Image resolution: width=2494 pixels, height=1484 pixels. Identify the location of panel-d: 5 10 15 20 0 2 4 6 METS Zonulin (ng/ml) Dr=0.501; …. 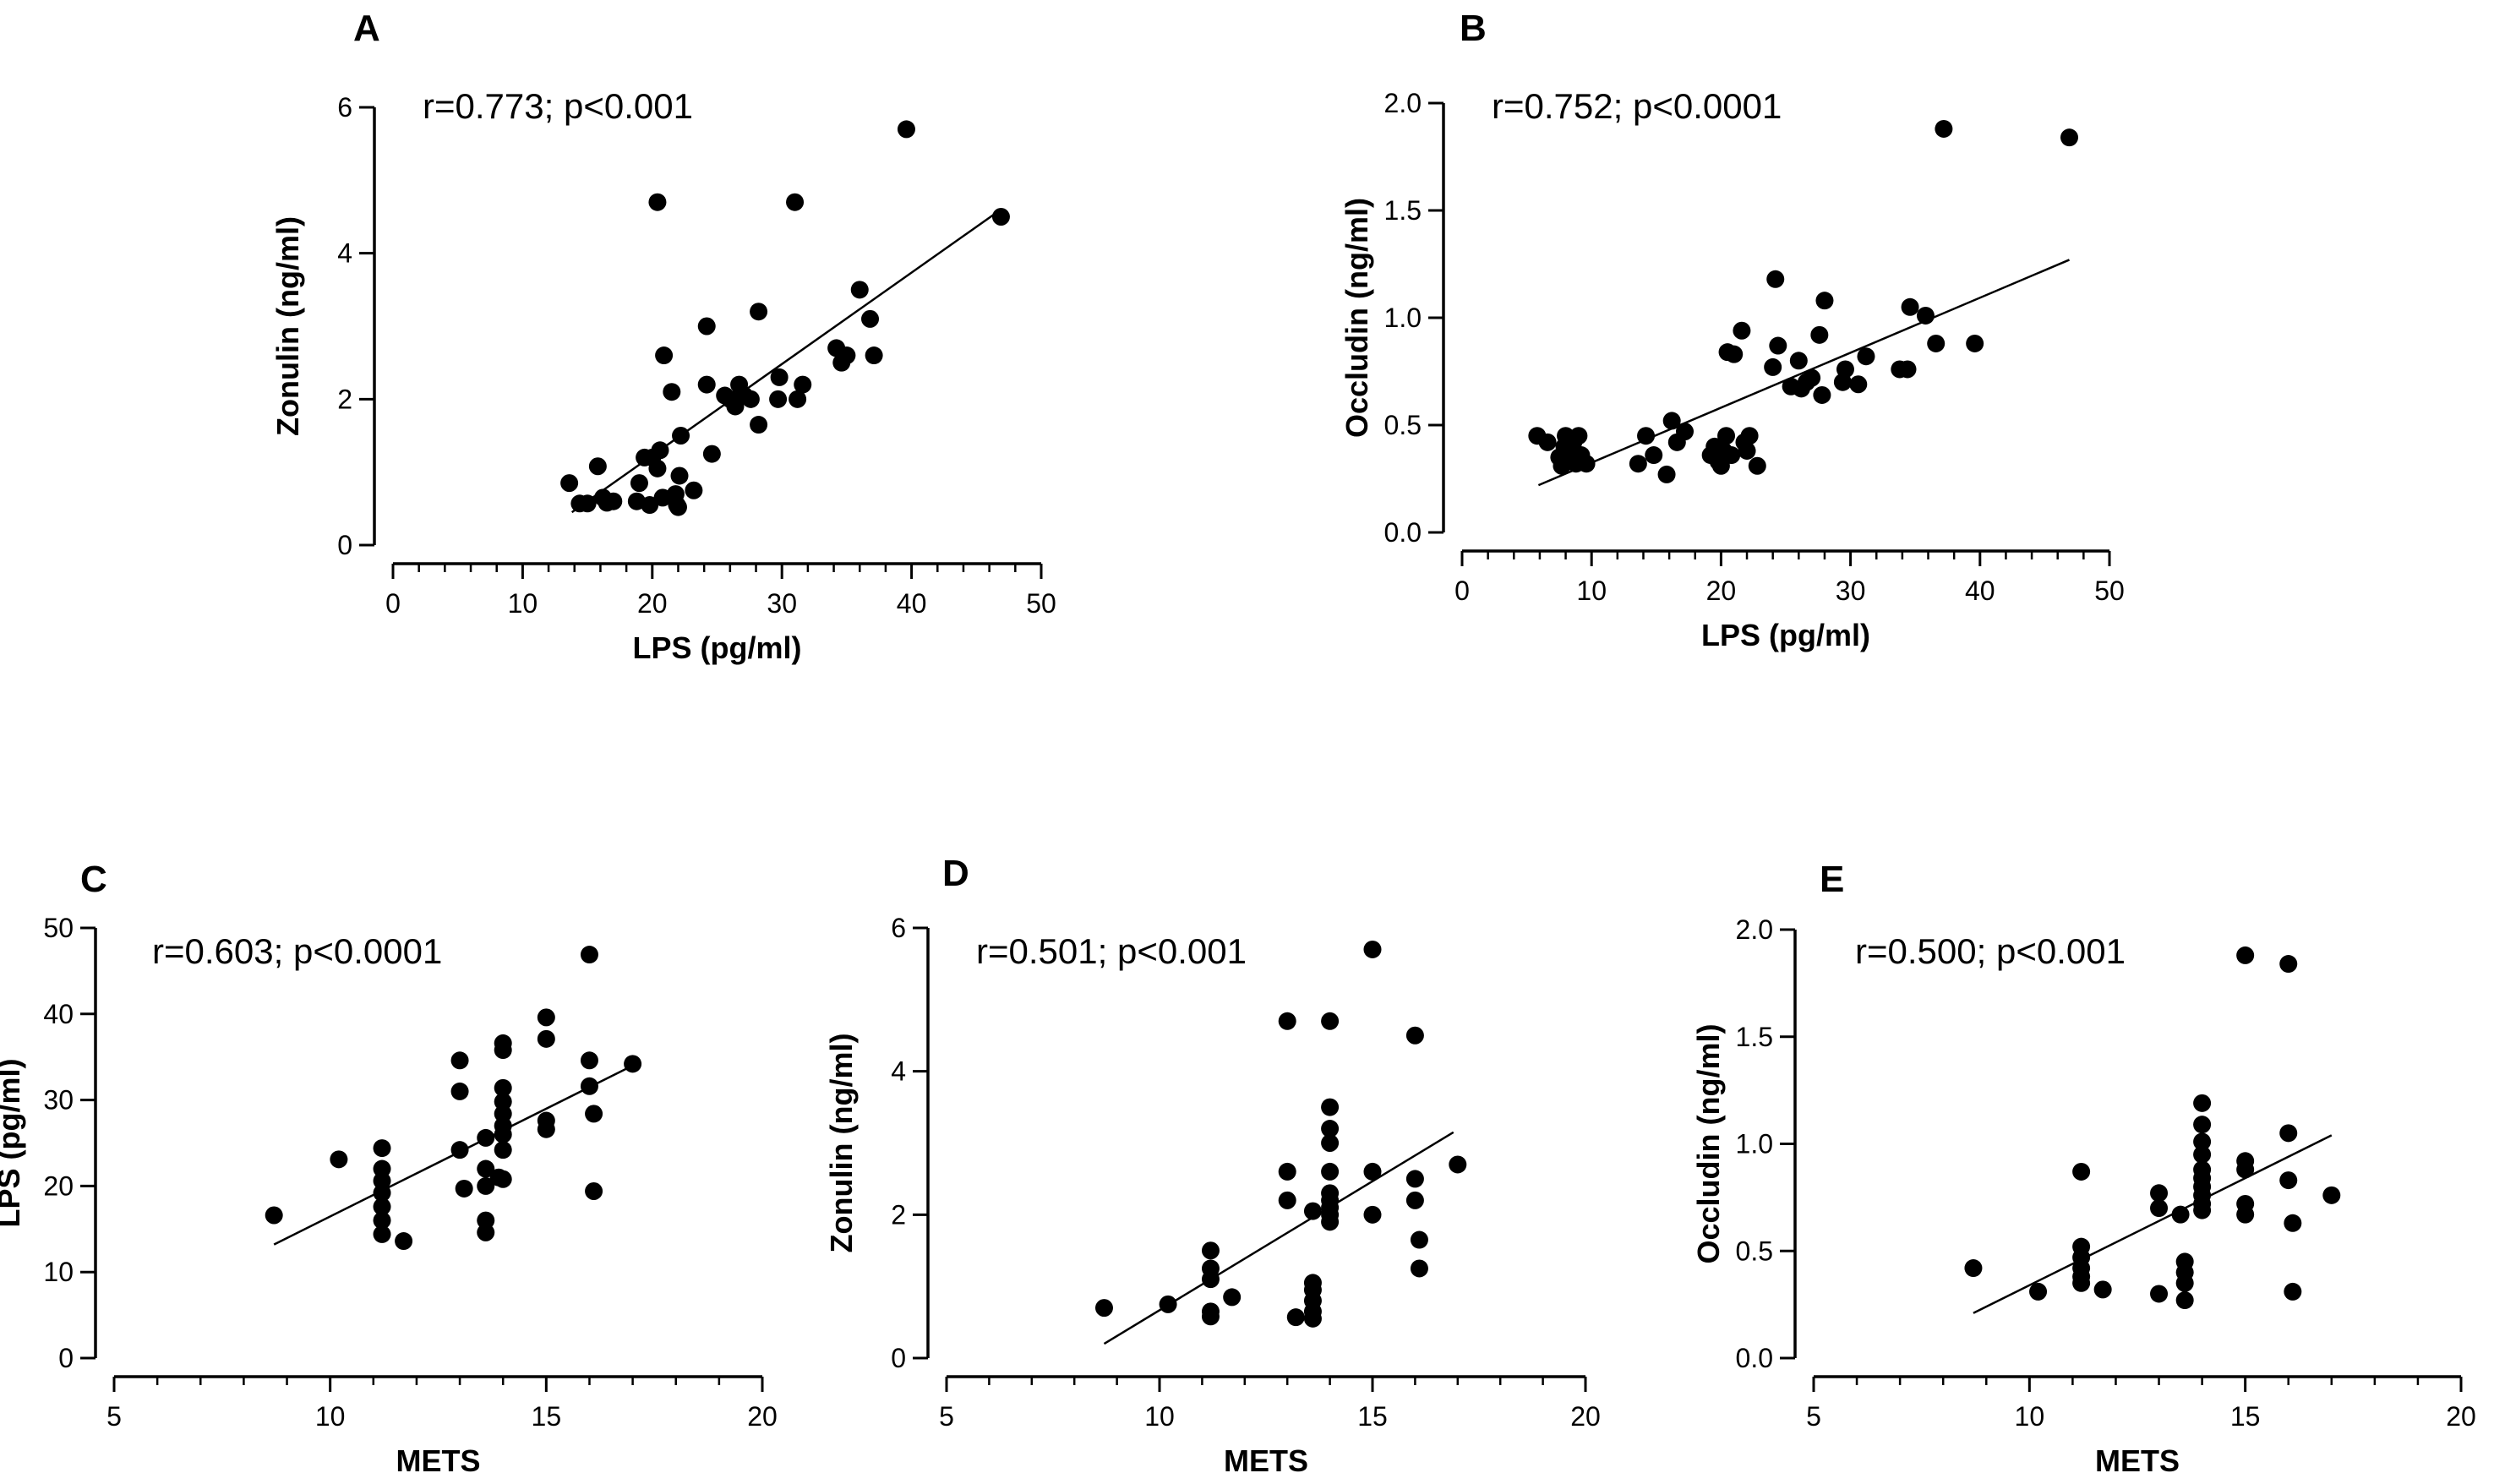
(1212, 1166).